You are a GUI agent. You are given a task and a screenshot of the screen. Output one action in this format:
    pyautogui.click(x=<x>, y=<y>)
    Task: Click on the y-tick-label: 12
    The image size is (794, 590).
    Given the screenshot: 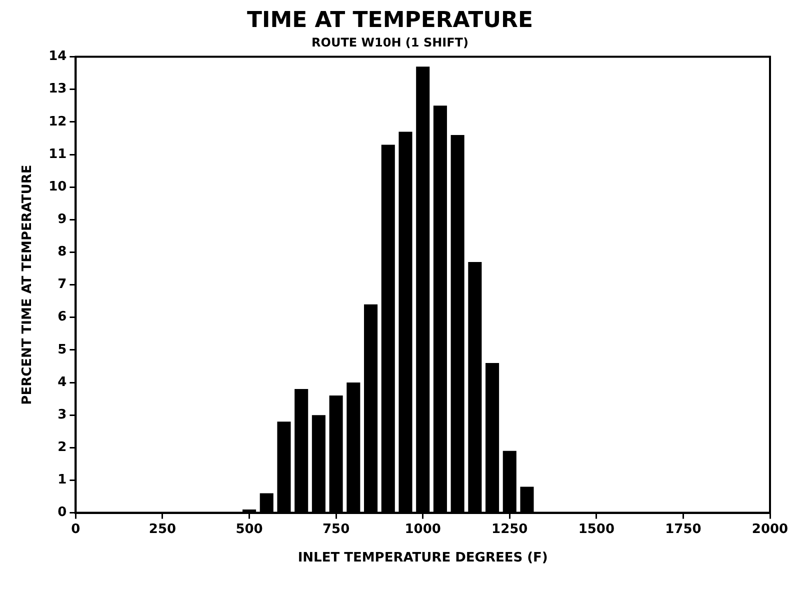 What is the action you would take?
    pyautogui.click(x=57, y=122)
    